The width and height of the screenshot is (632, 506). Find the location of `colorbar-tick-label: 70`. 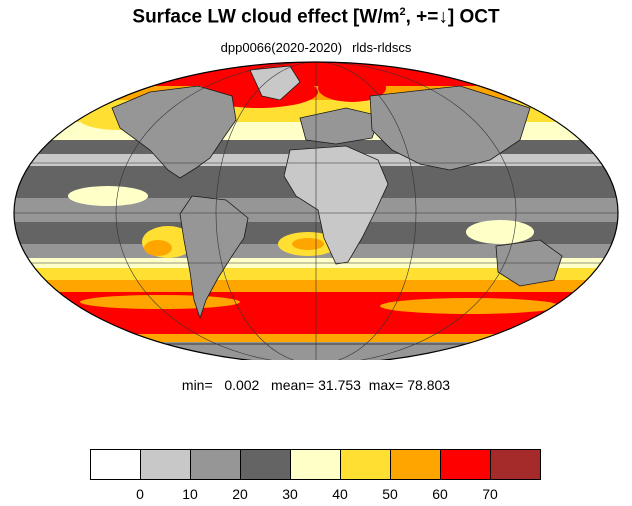

colorbar-tick-label: 70 is located at coordinates (490, 494).